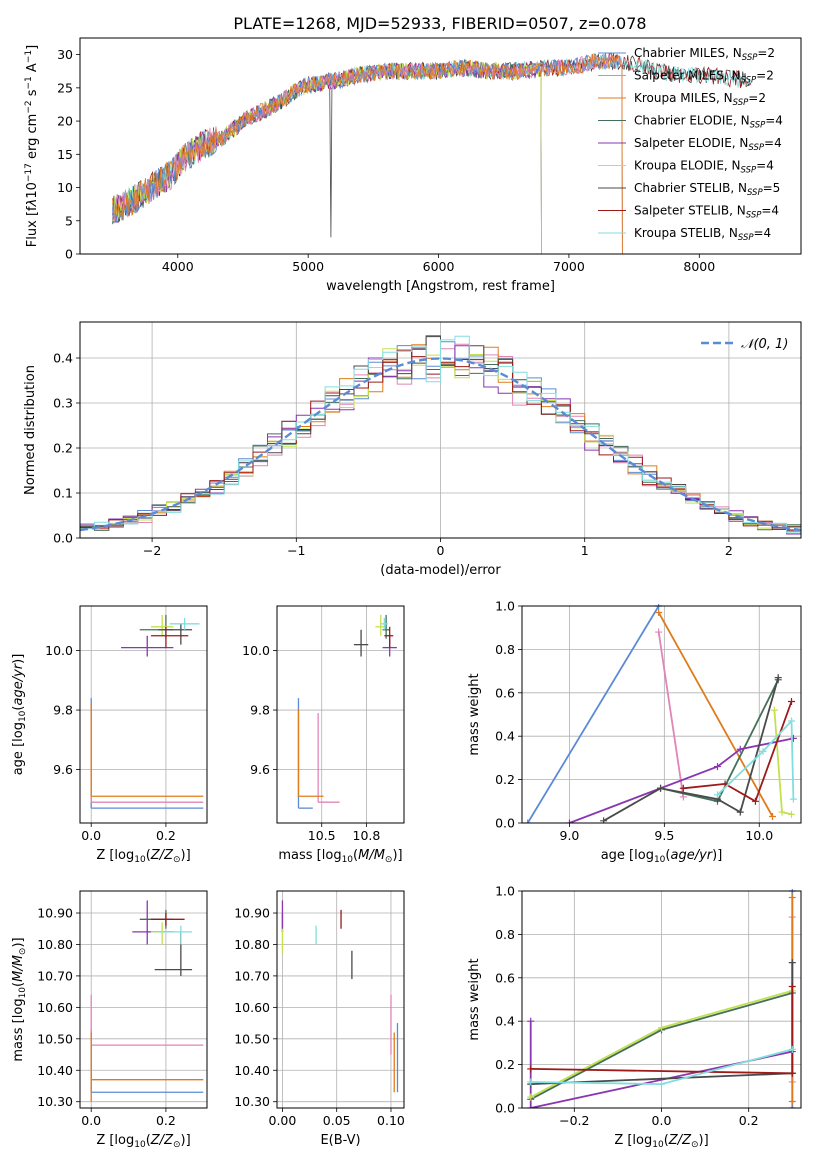 This screenshot has height=1170, width=819. What do you see at coordinates (439, 266) in the screenshot?
I see `tick-label-x: 6000` at bounding box center [439, 266].